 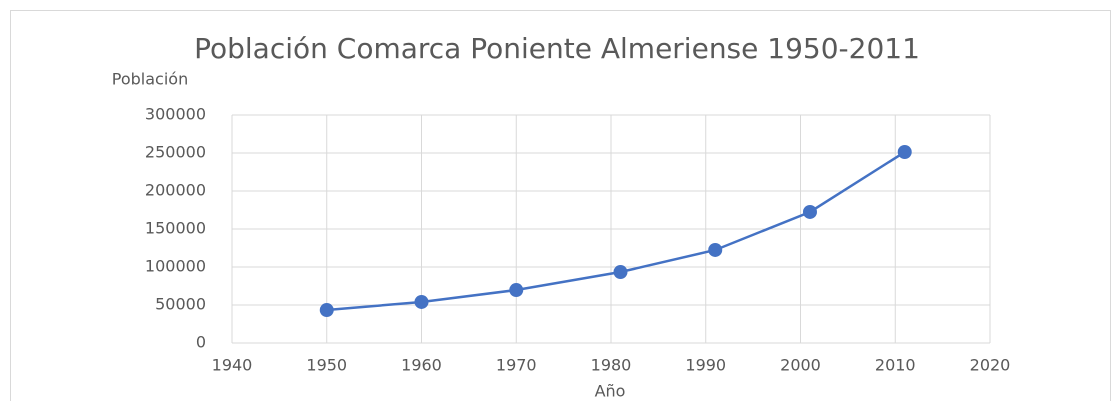 What do you see at coordinates (175, 114) in the screenshot?
I see `y-tick-label: 300000` at bounding box center [175, 114].